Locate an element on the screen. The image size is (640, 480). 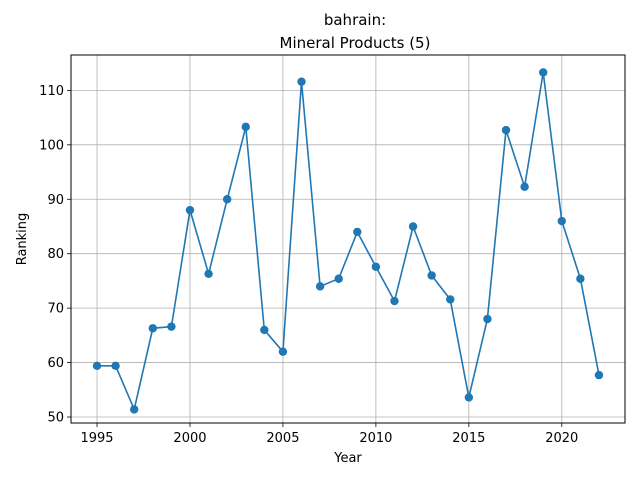
x-tick-label: 1995 is located at coordinates (96, 438).